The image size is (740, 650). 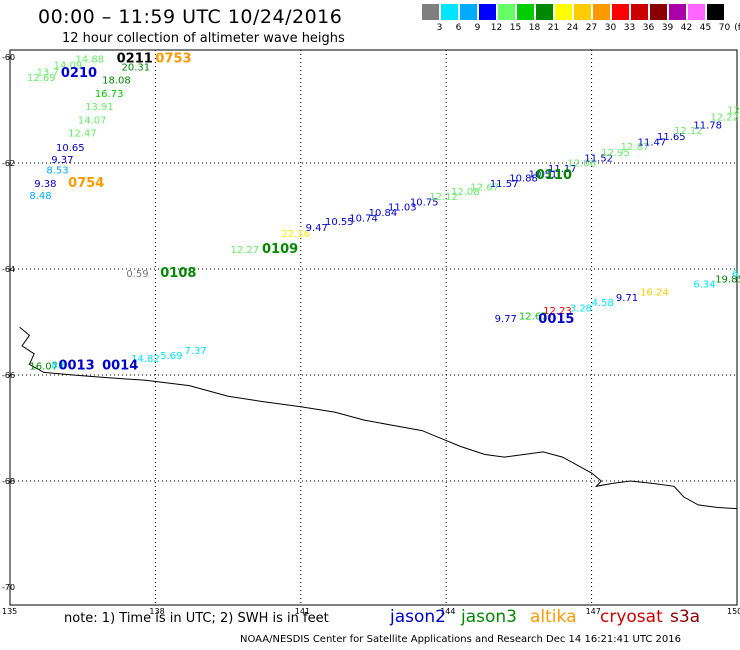 What do you see at coordinates (8, 269) in the screenshot?
I see `lat-tick-label: -64` at bounding box center [8, 269].